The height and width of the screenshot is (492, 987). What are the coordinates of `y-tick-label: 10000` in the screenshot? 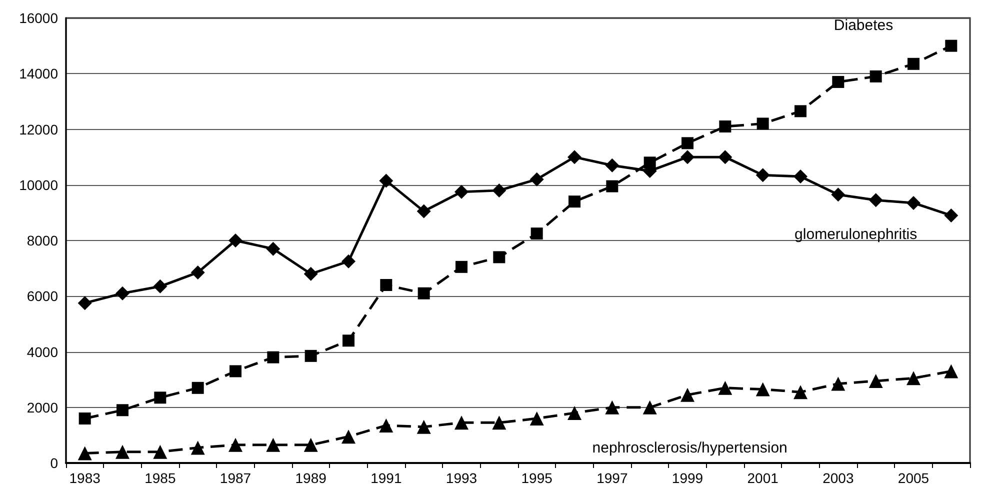 It's located at (38, 184).